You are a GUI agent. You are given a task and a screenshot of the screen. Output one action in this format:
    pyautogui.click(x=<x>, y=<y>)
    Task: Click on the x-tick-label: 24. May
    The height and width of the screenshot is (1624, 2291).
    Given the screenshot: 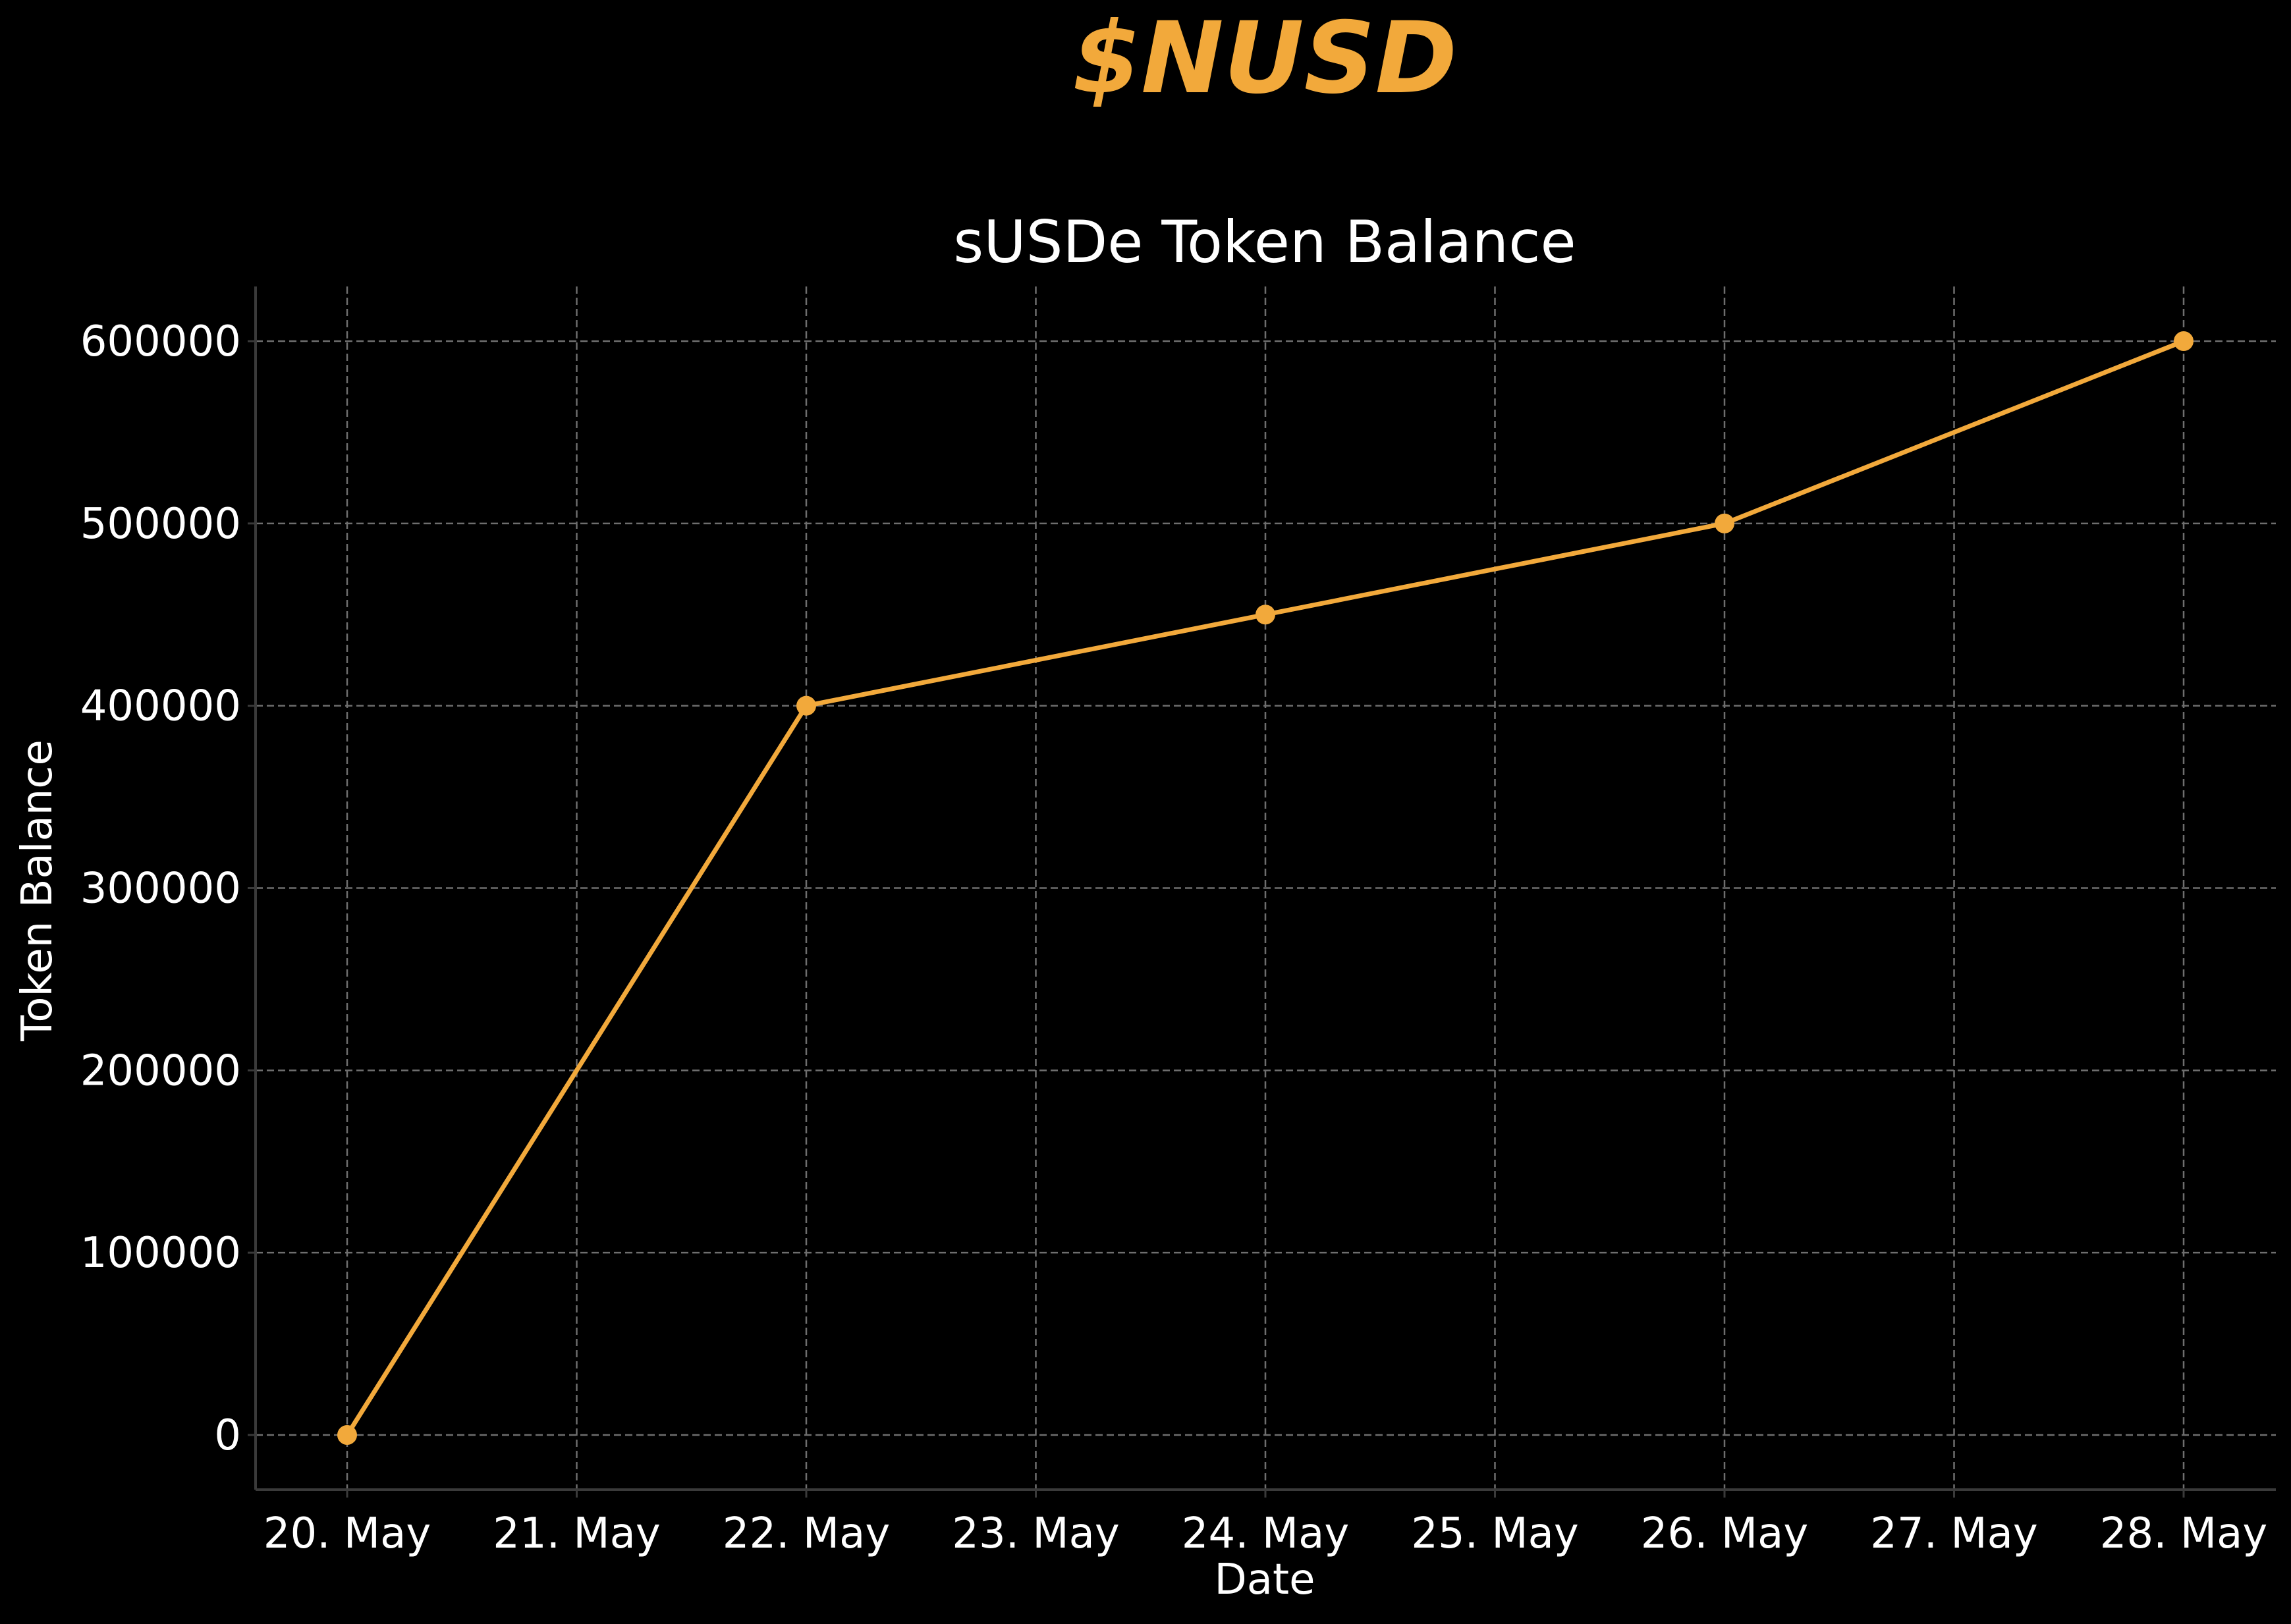 What is the action you would take?
    pyautogui.click(x=1265, y=1534)
    